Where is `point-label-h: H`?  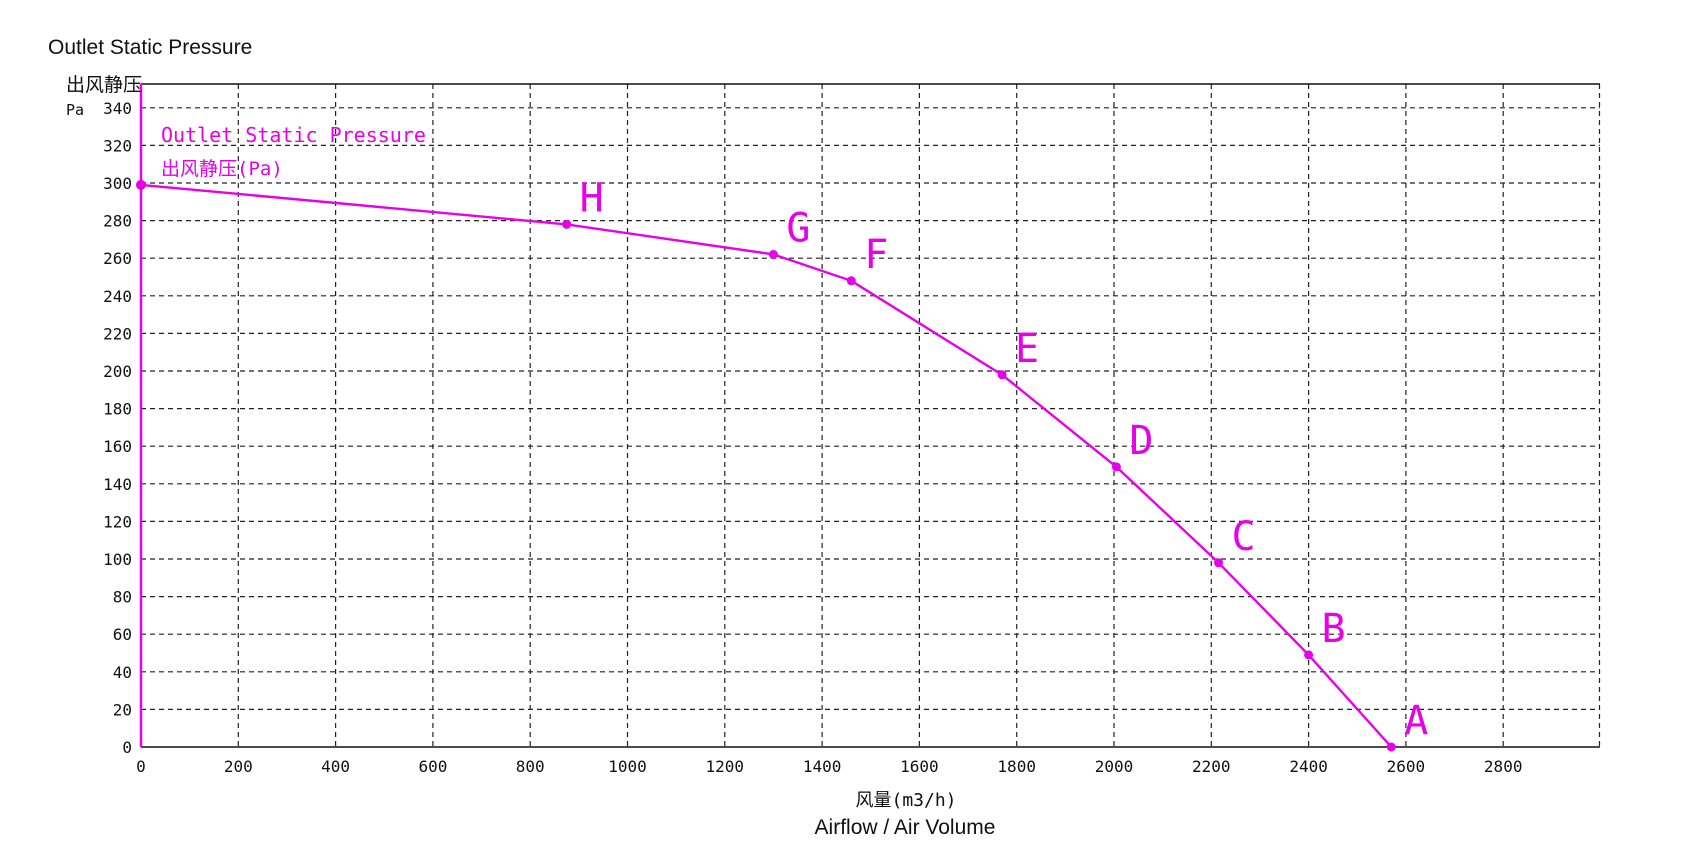 point-label-h: H is located at coordinates (592, 198).